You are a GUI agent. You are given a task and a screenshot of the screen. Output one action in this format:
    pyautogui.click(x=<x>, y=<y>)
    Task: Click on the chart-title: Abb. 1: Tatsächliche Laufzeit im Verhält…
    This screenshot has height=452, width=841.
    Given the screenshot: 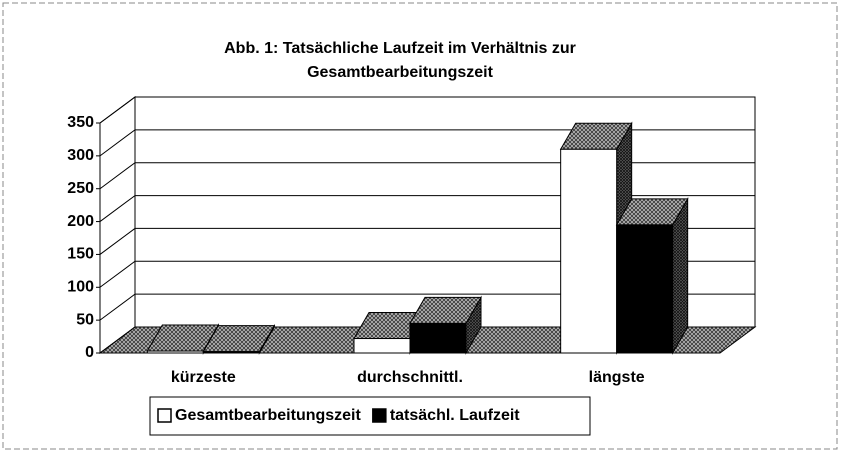 What is the action you would take?
    pyautogui.click(x=400, y=48)
    